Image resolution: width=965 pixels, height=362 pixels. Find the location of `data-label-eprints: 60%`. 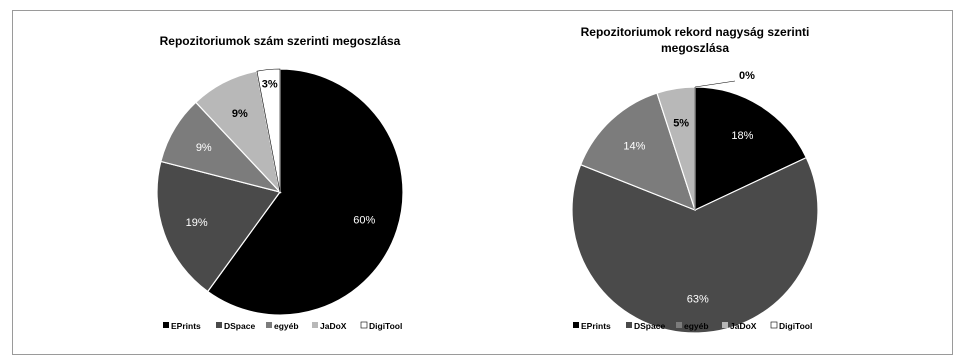

data-label-eprints: 60% is located at coordinates (364, 220).